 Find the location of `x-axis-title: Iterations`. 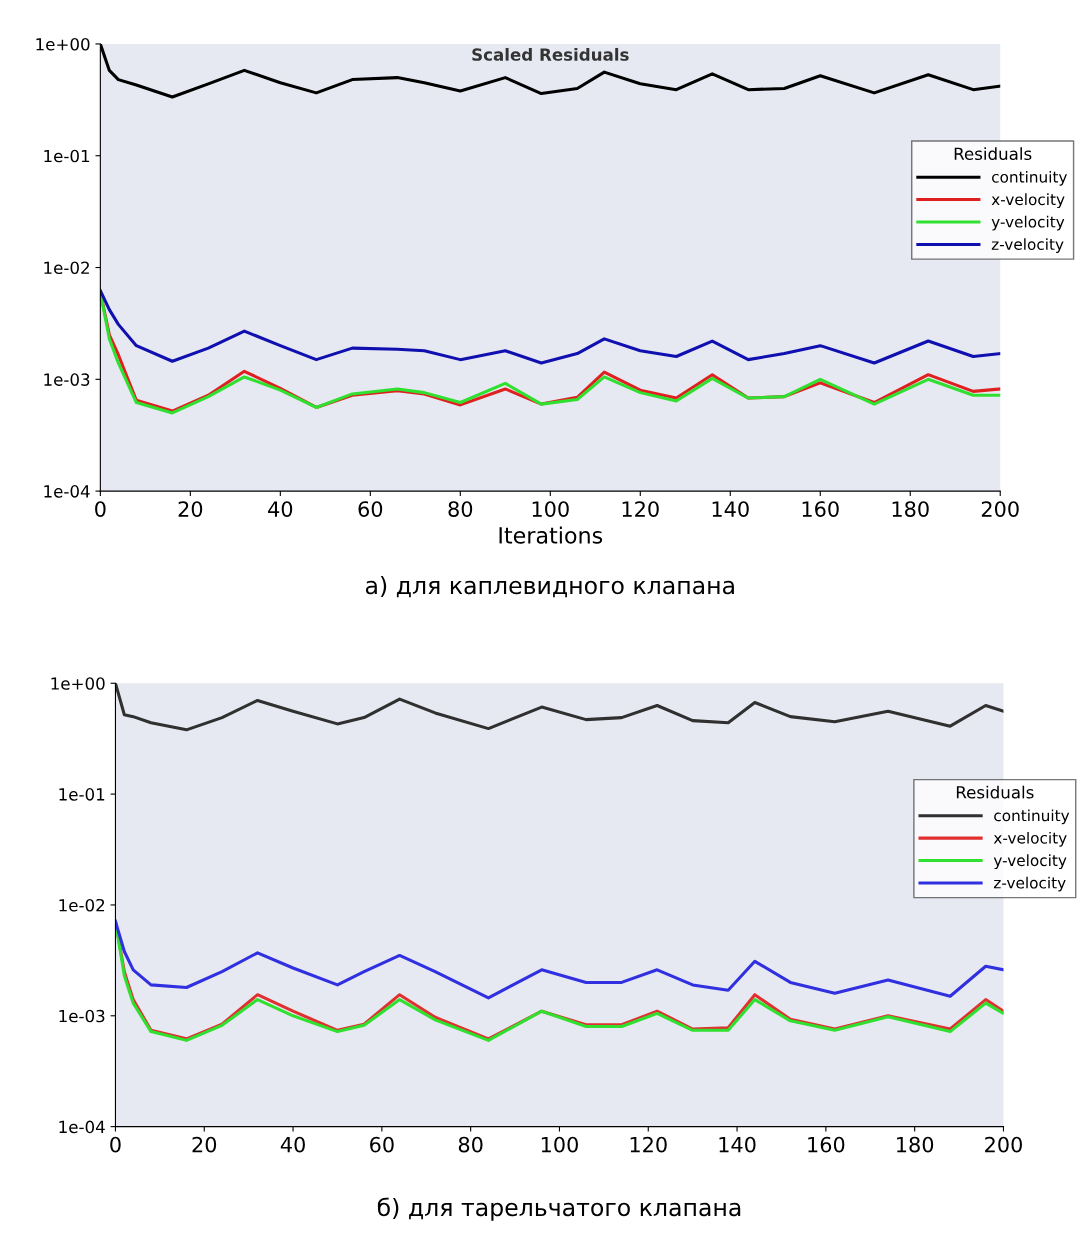

x-axis-title: Iterations is located at coordinates (551, 535).